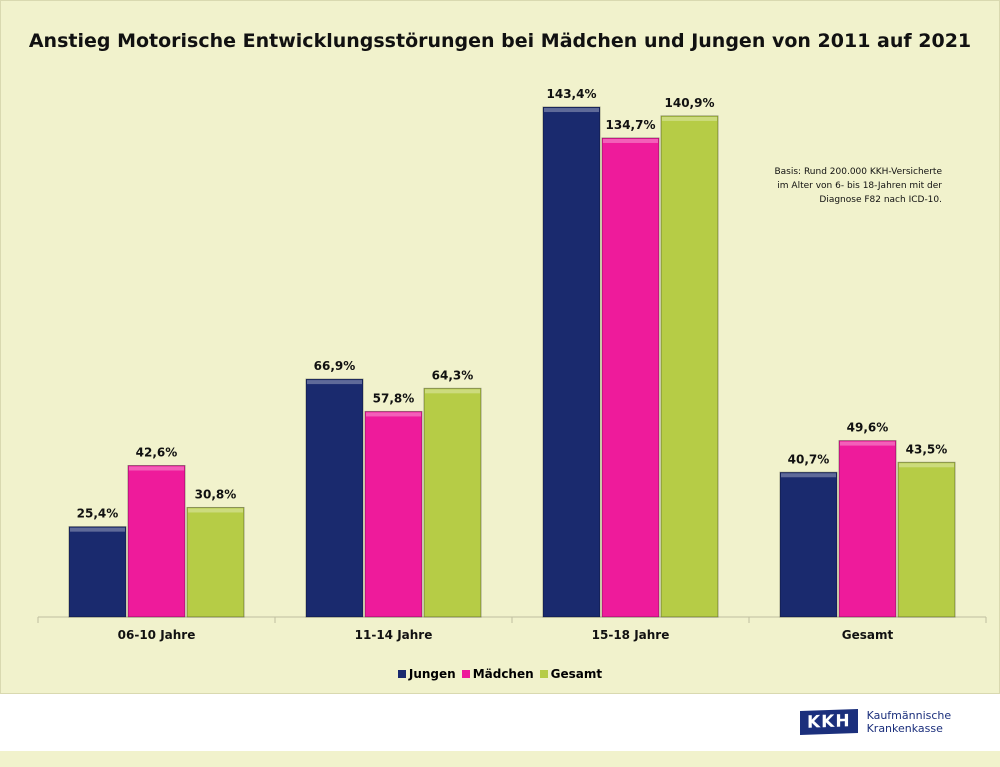  I want to click on data-label: 143,4%, so click(572, 94).